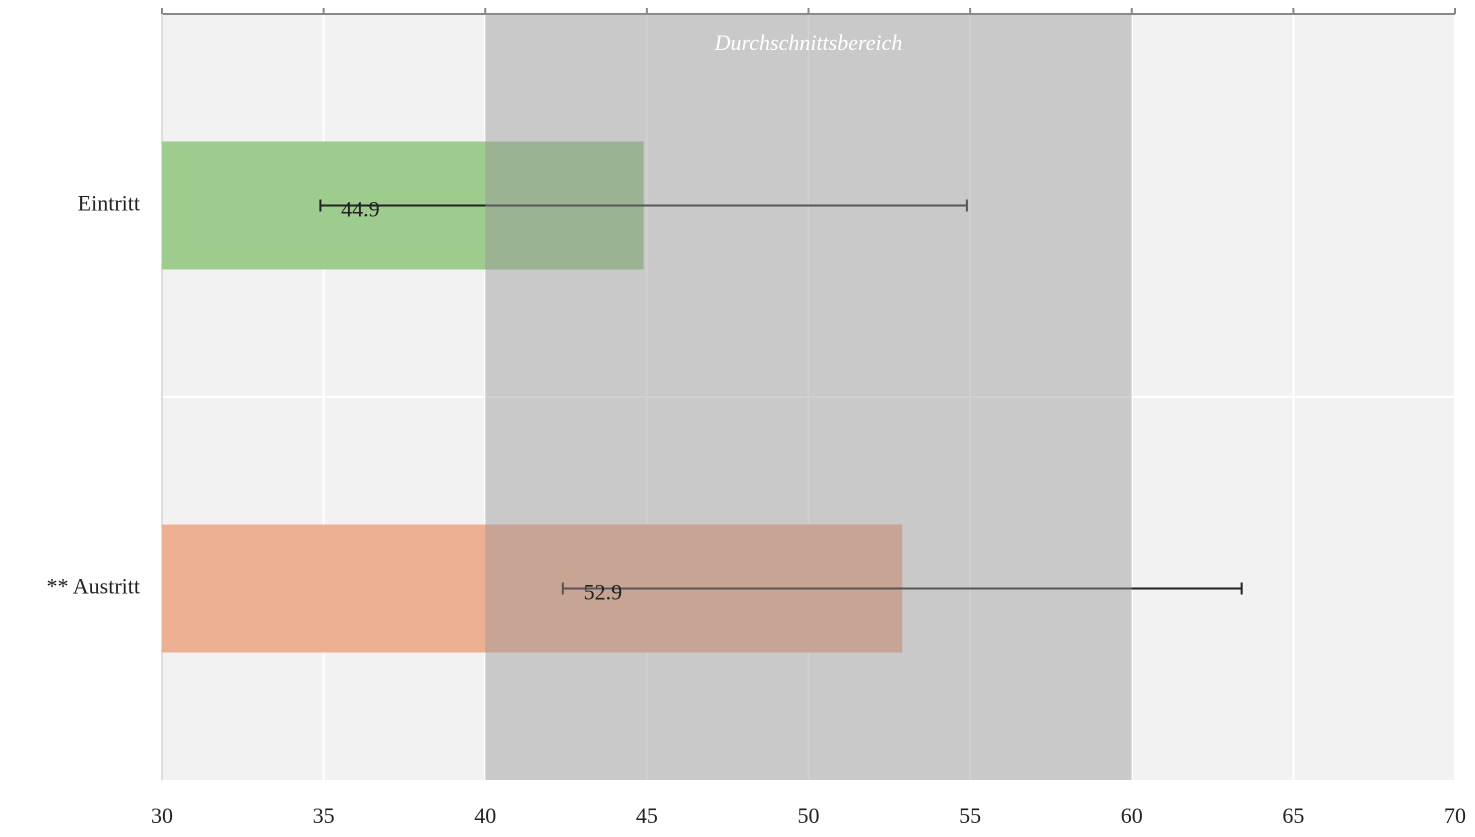 This screenshot has width=1475, height=837. What do you see at coordinates (485, 815) in the screenshot?
I see `x-tick-label: 40` at bounding box center [485, 815].